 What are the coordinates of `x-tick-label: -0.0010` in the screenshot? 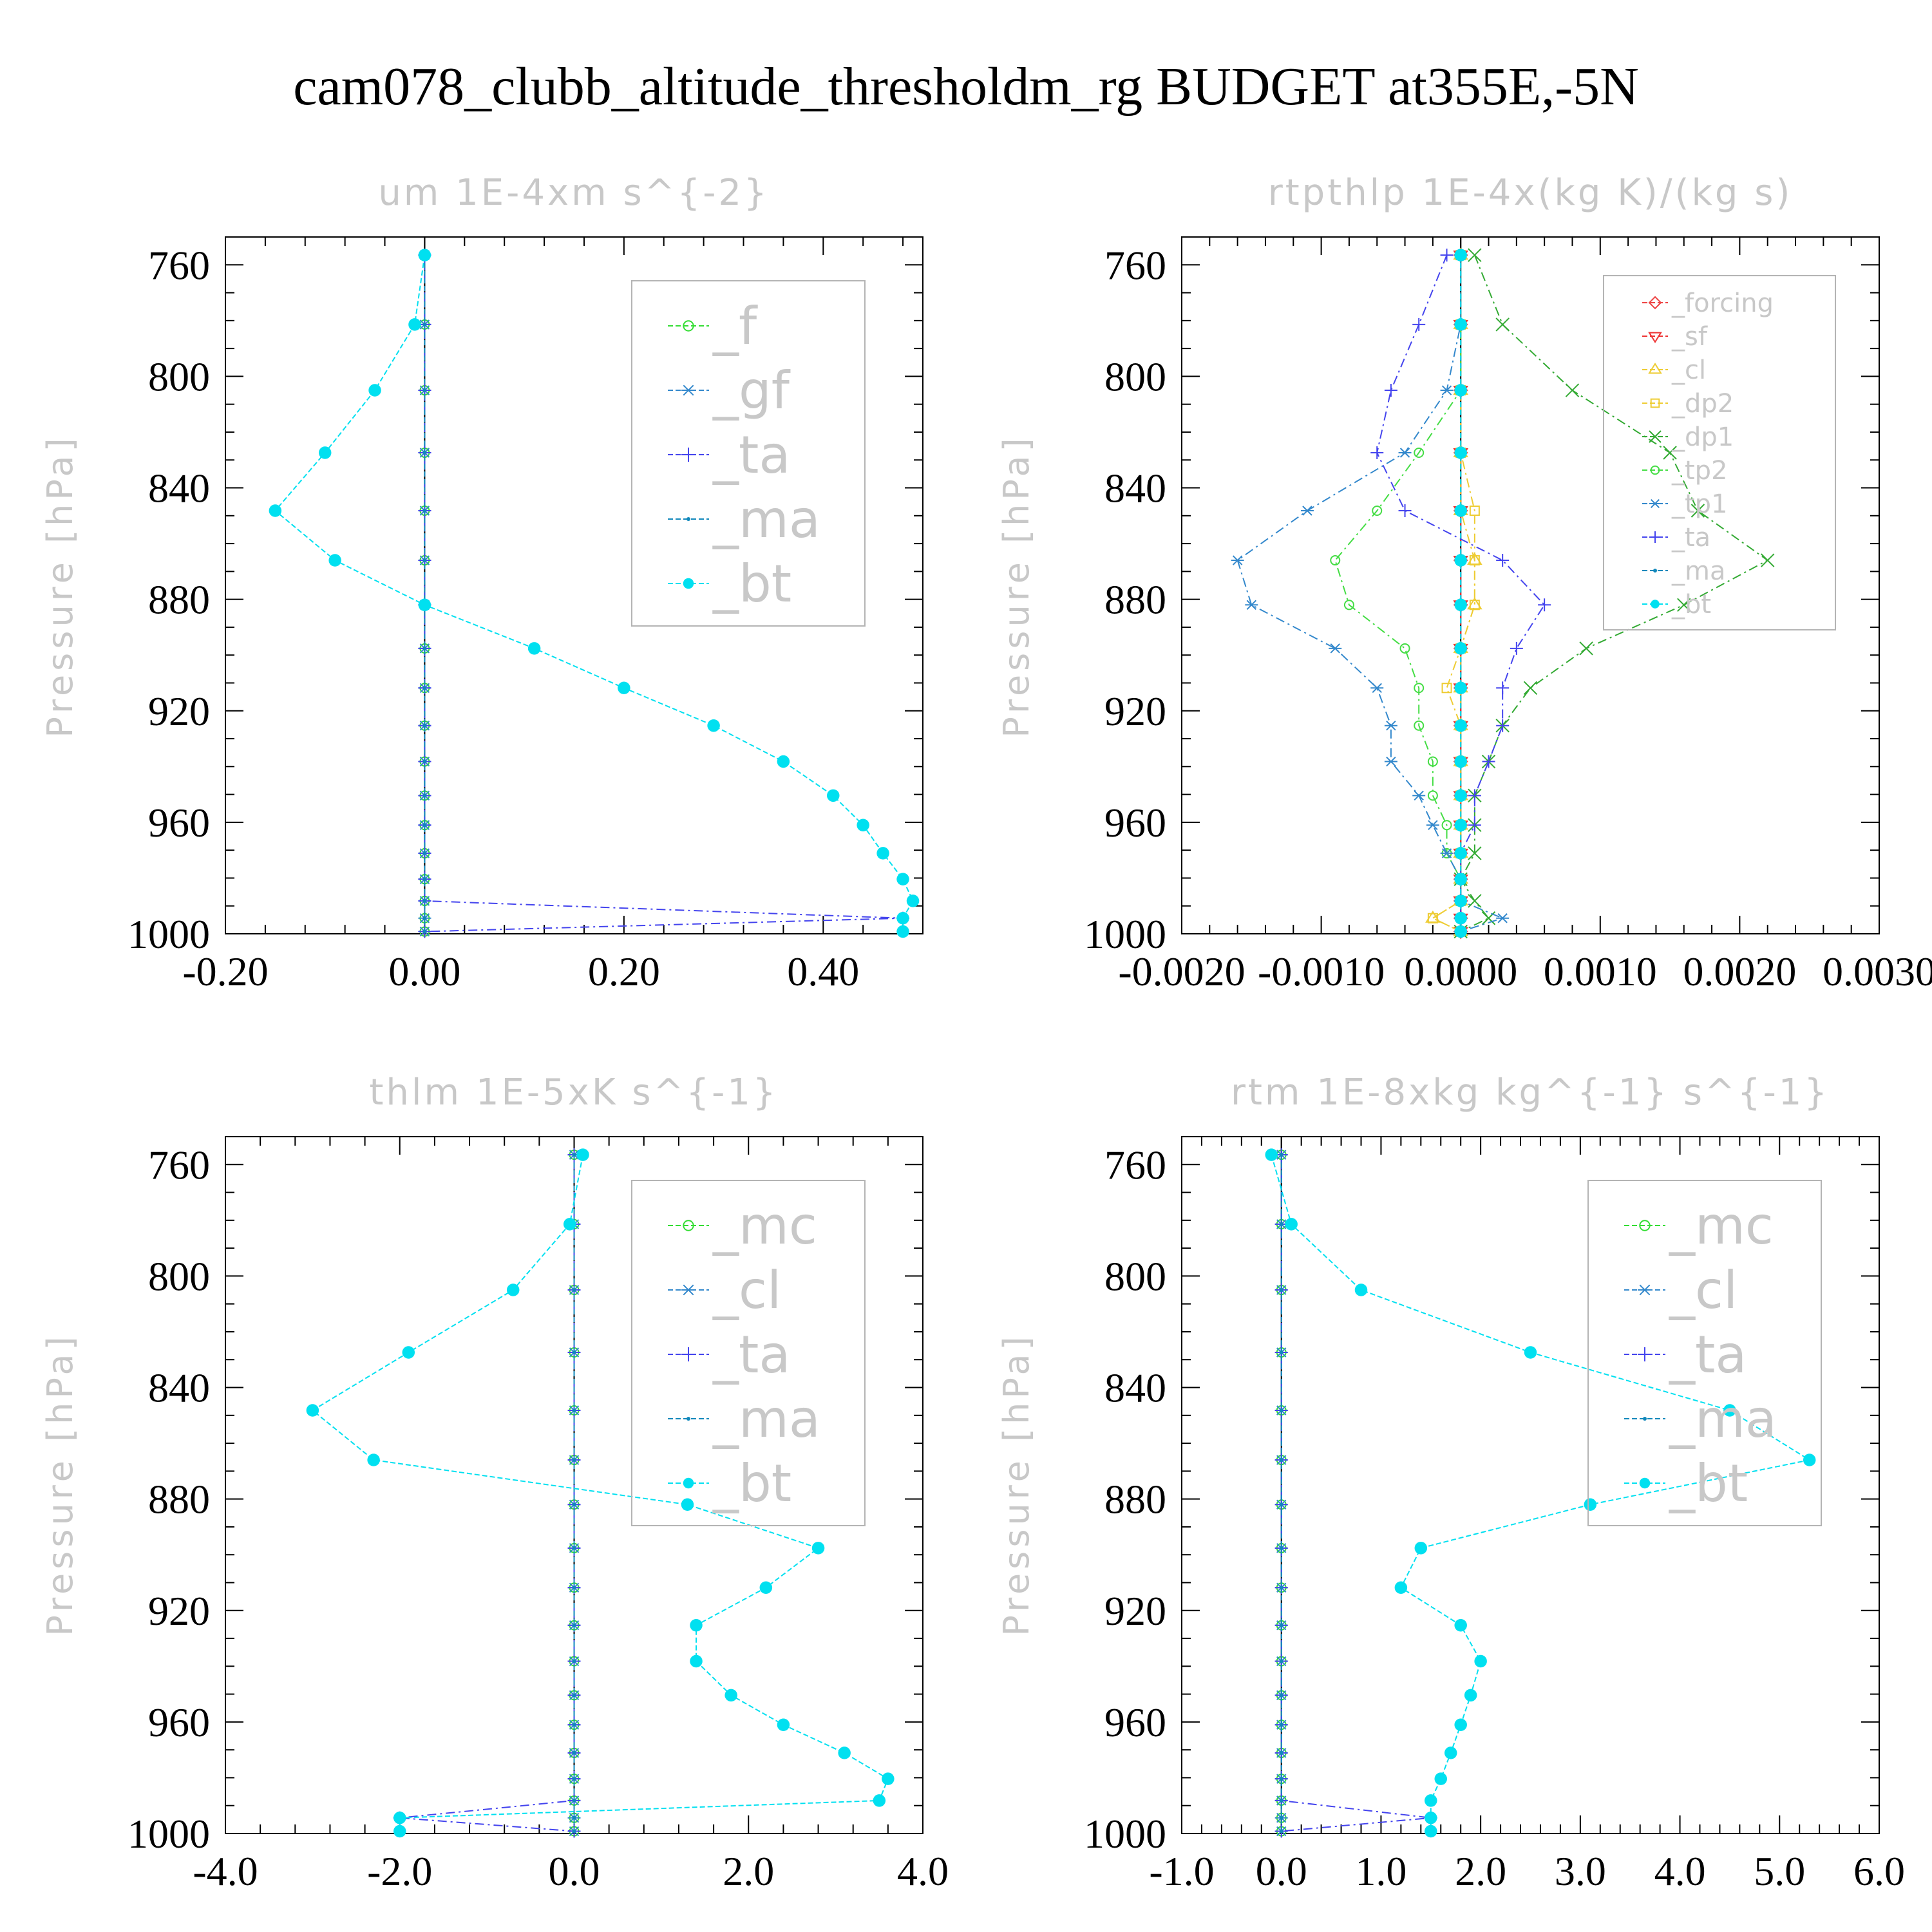 It's located at (1321, 972).